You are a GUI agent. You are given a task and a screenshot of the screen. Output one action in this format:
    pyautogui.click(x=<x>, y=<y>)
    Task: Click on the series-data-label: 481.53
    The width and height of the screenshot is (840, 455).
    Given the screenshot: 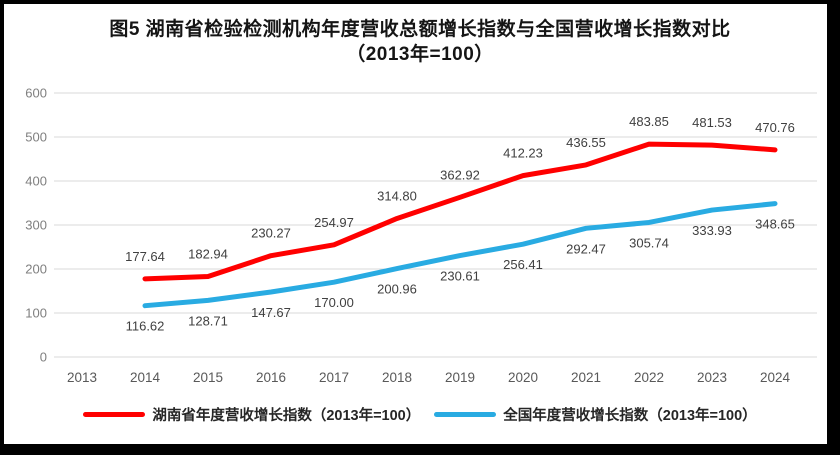 What is the action you would take?
    pyautogui.click(x=712, y=122)
    